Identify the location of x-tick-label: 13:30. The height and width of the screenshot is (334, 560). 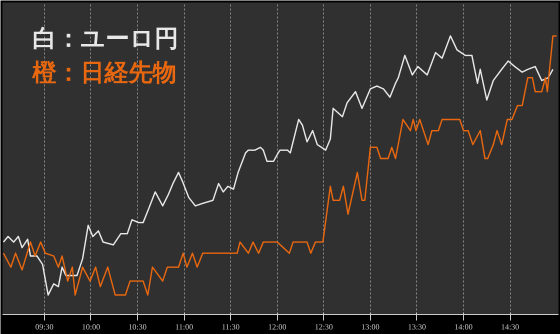
(417, 327).